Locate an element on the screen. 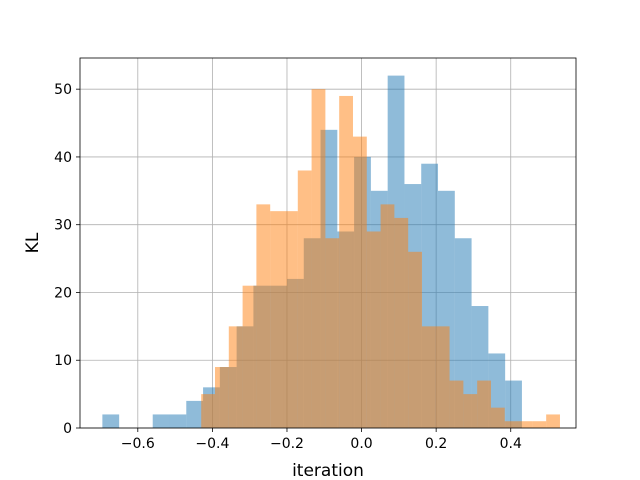  x-tick-label: −0.2 is located at coordinates (287, 444).